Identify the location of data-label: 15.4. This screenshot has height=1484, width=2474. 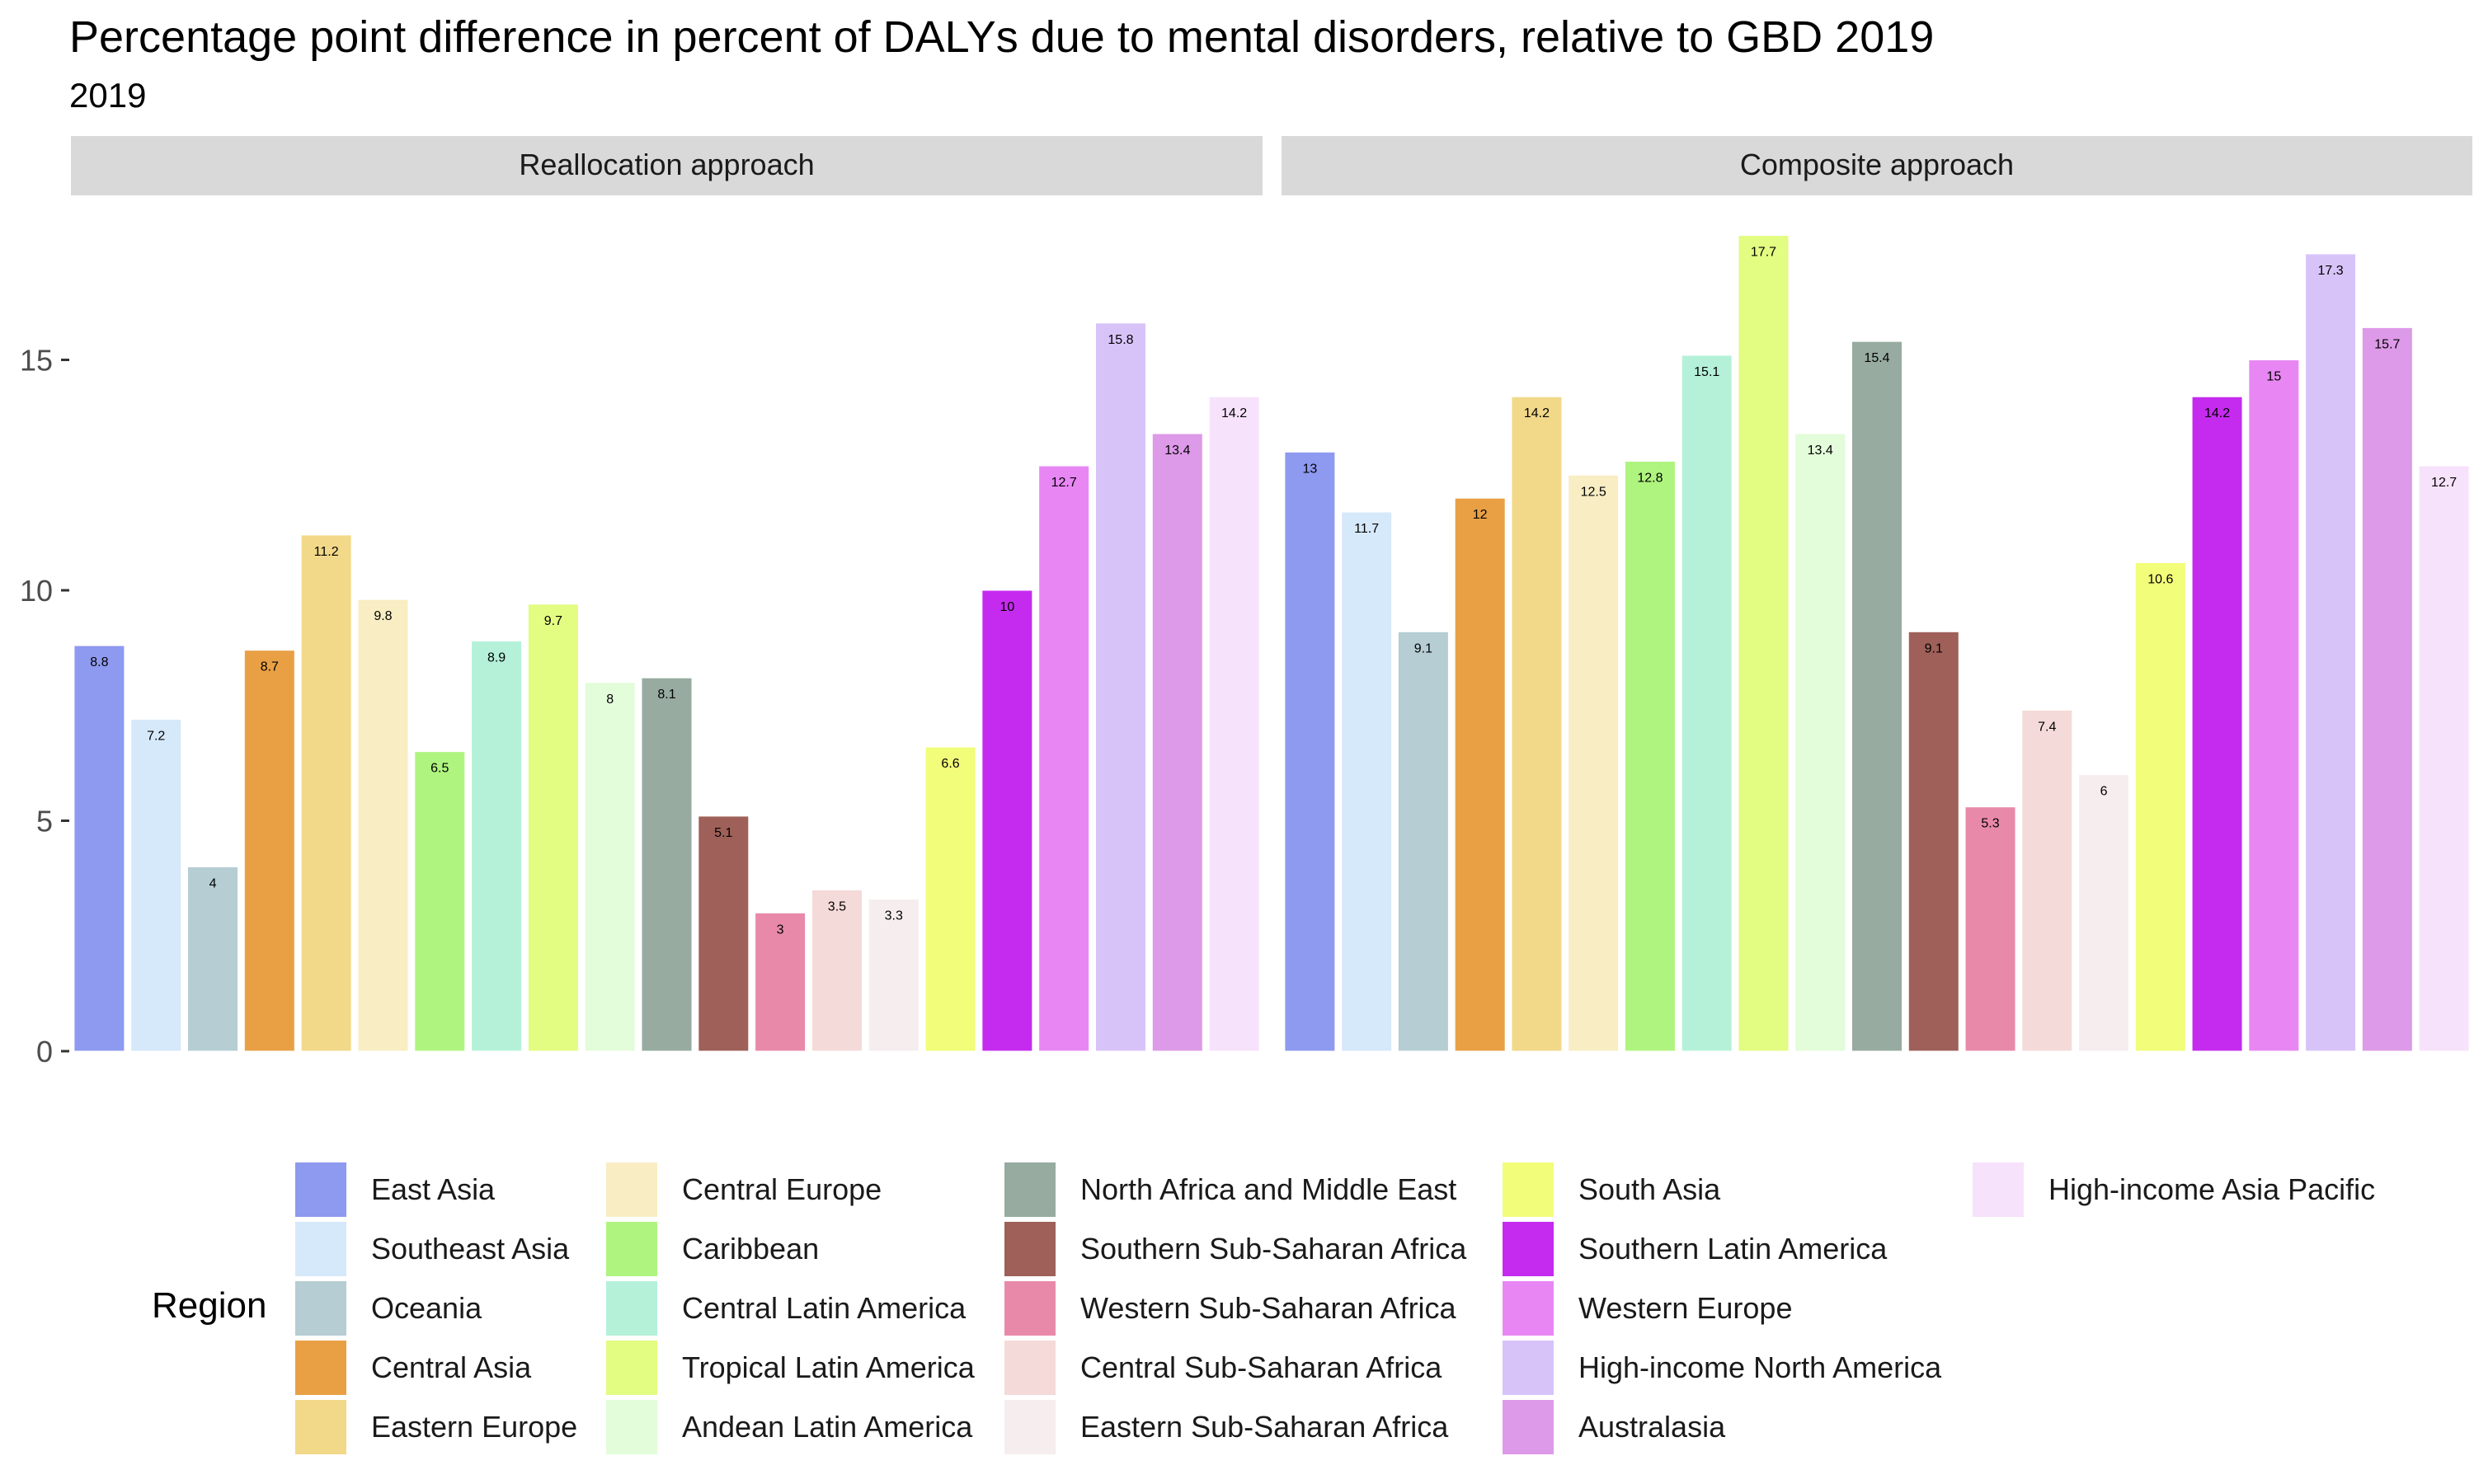
(1876, 358).